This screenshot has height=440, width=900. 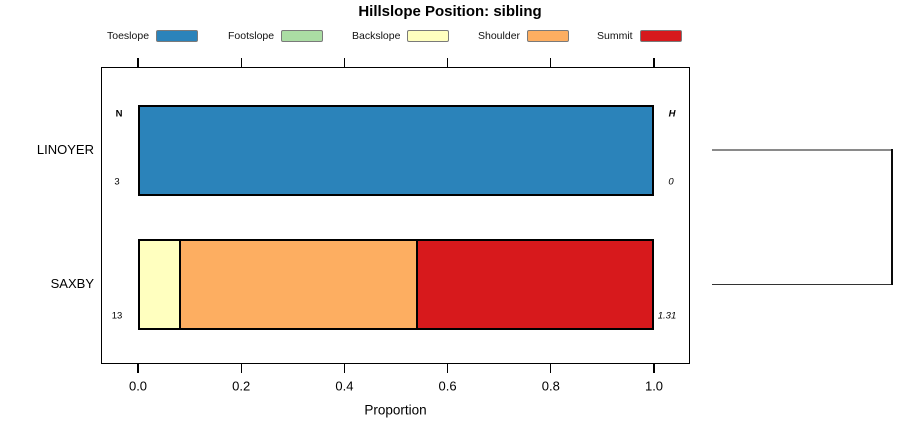 What do you see at coordinates (128, 36) in the screenshot?
I see `legend-label: Toeslope` at bounding box center [128, 36].